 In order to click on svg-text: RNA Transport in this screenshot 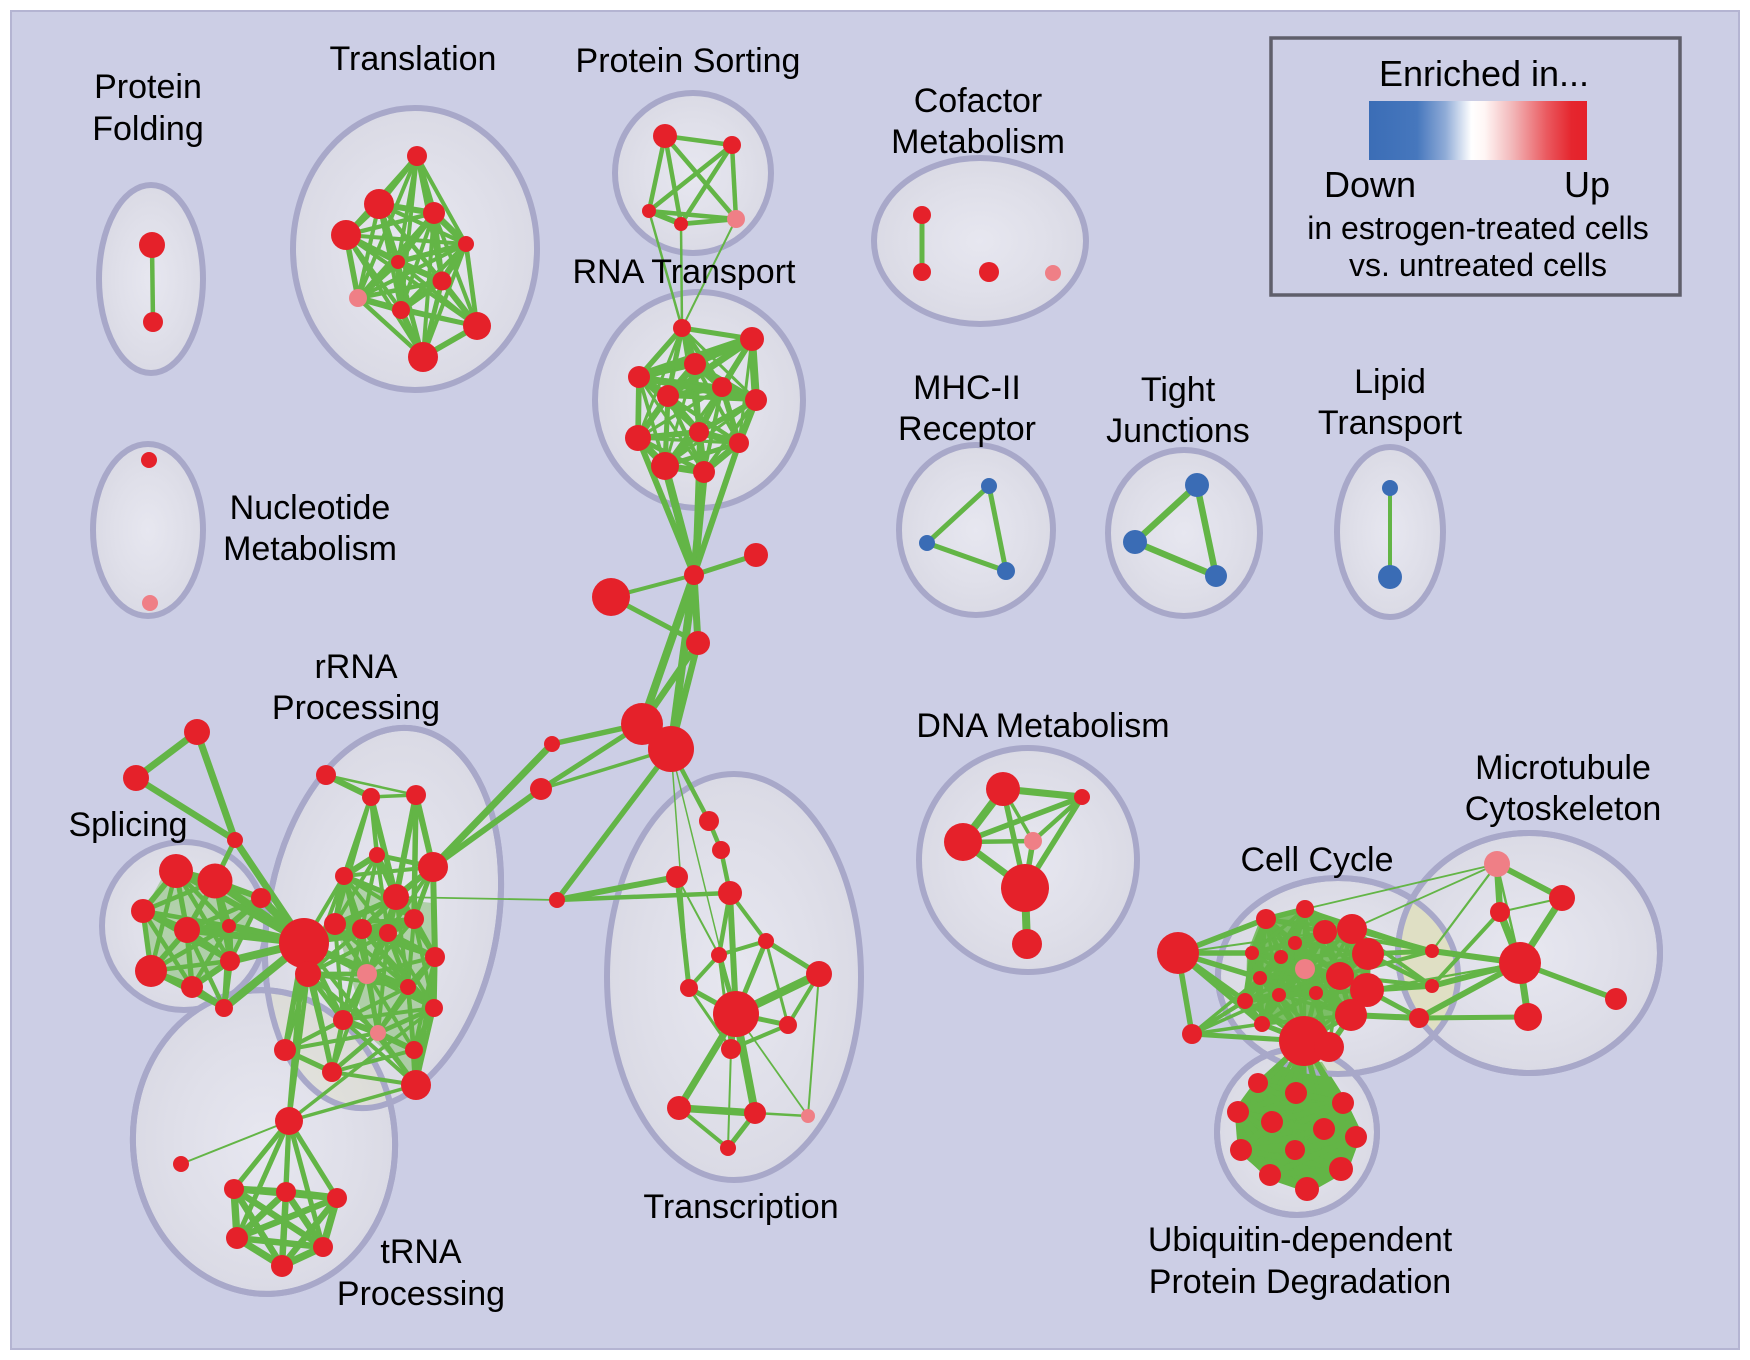, I will do `click(685, 272)`.